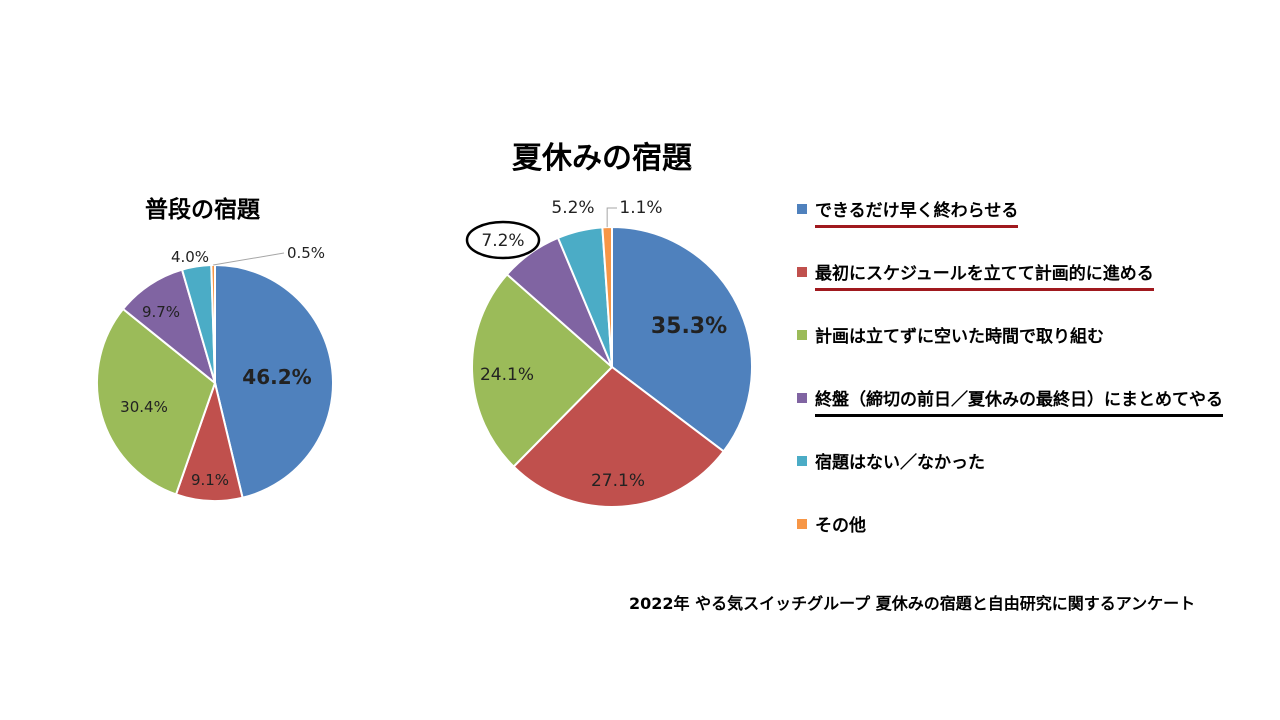  What do you see at coordinates (959, 337) in the screenshot?
I see `legend-label: 計画は立てずに空いた時間で取り組む` at bounding box center [959, 337].